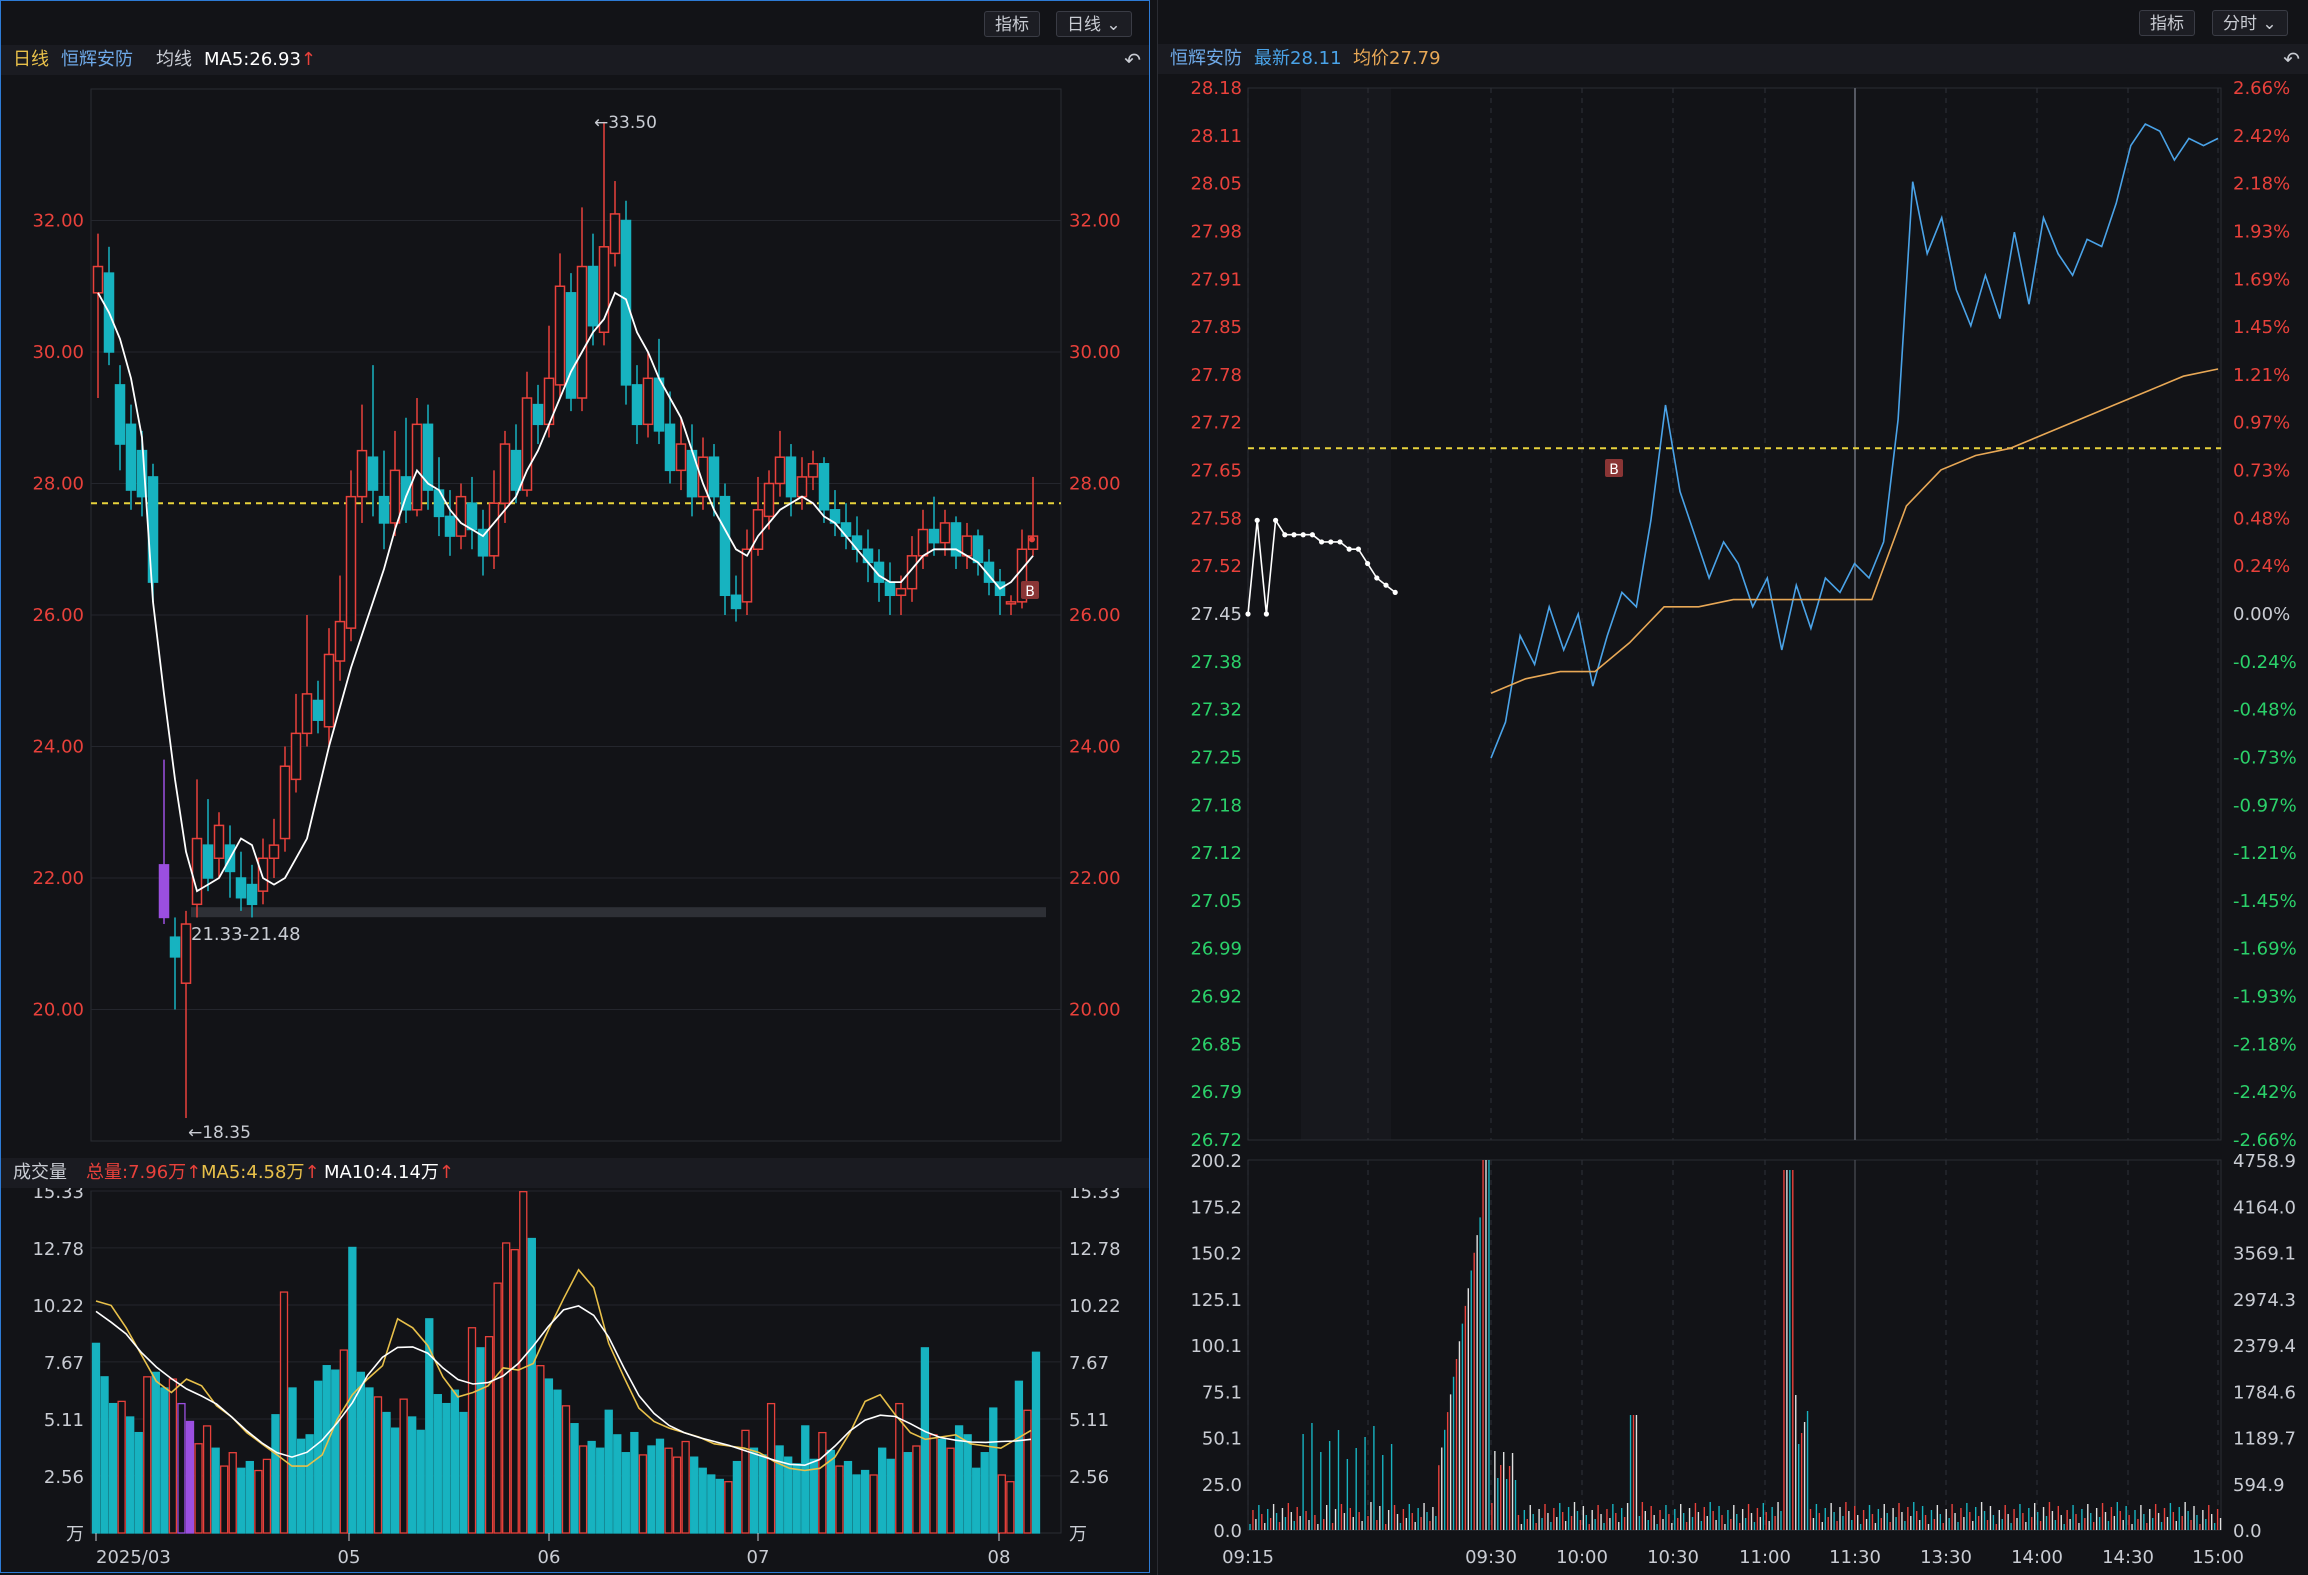 This screenshot has height=1575, width=2308. What do you see at coordinates (2265, 949) in the screenshot?
I see `intraday-pct-label: -1.69%` at bounding box center [2265, 949].